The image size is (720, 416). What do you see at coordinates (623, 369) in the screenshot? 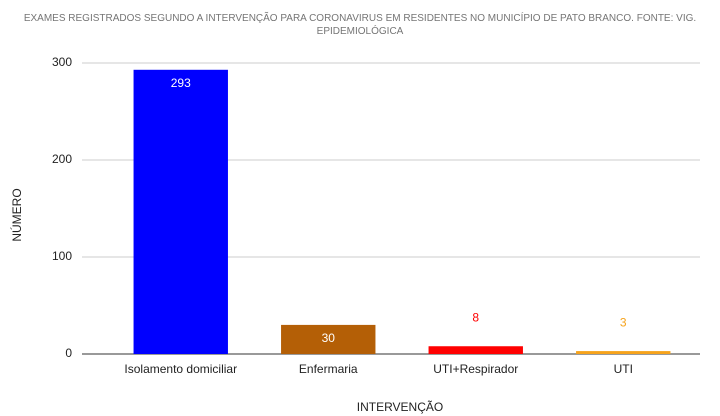
I see `x-tick-label: UTI` at bounding box center [623, 369].